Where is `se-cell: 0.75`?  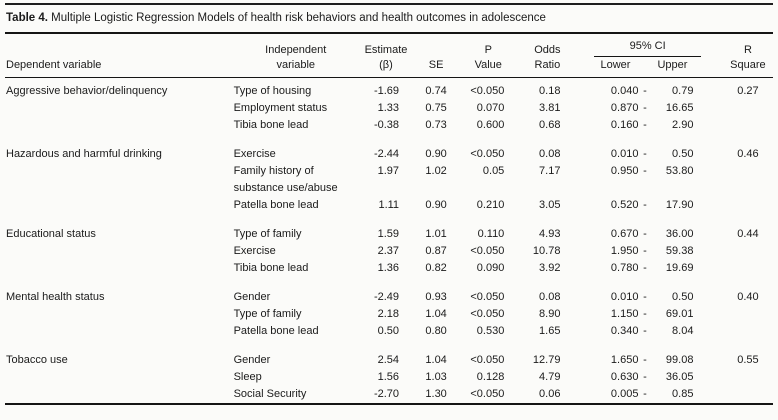
se-cell: 0.75 is located at coordinates (436, 108).